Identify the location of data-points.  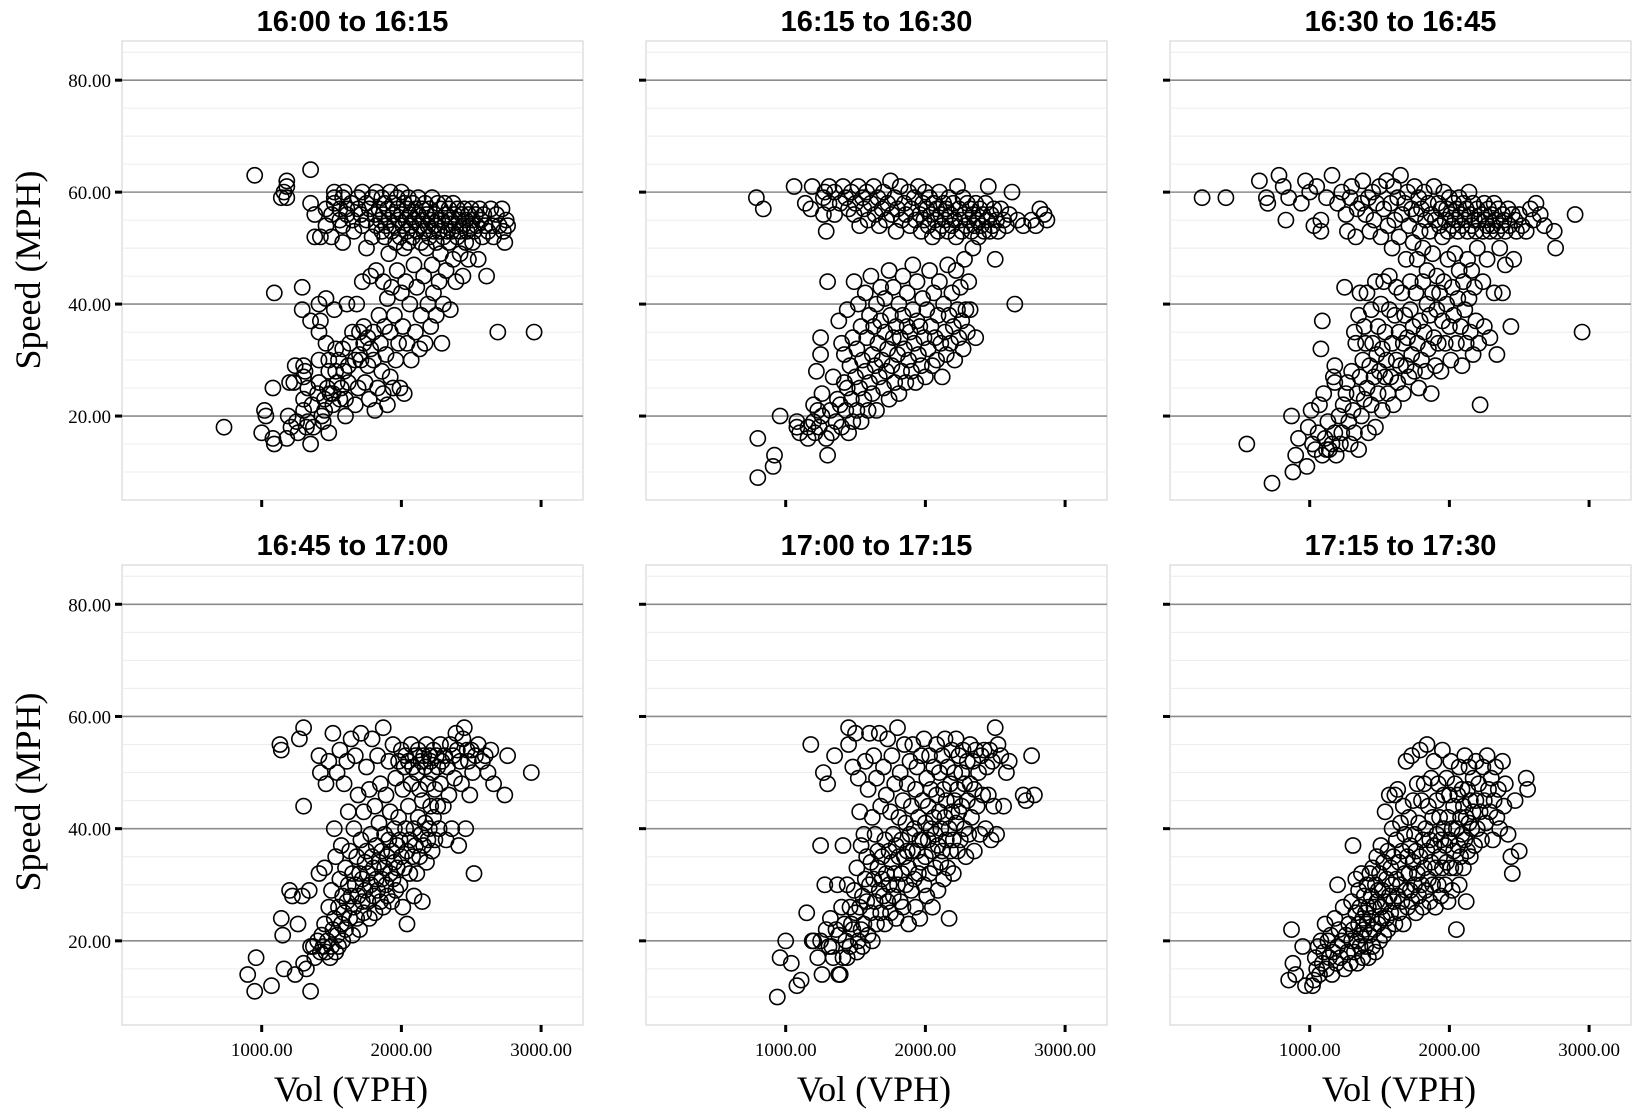
(902, 329).